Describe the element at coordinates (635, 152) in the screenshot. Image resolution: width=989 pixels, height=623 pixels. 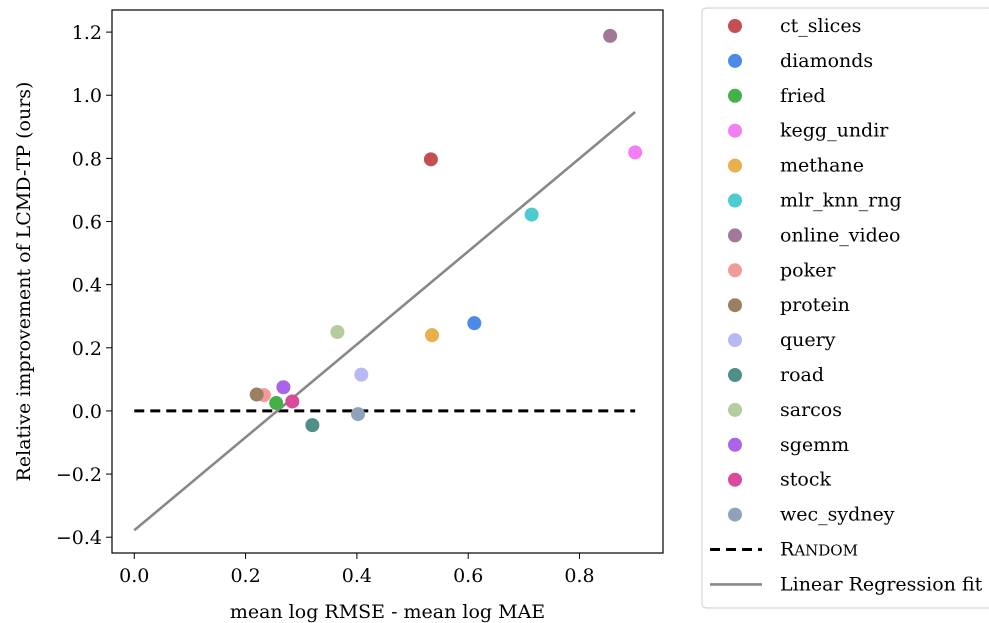
I see `point-kegg-undir` at that location.